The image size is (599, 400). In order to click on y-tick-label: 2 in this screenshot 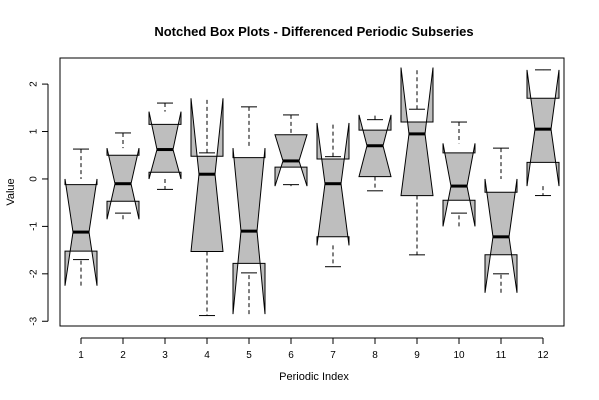, I will do `click(34, 84)`.